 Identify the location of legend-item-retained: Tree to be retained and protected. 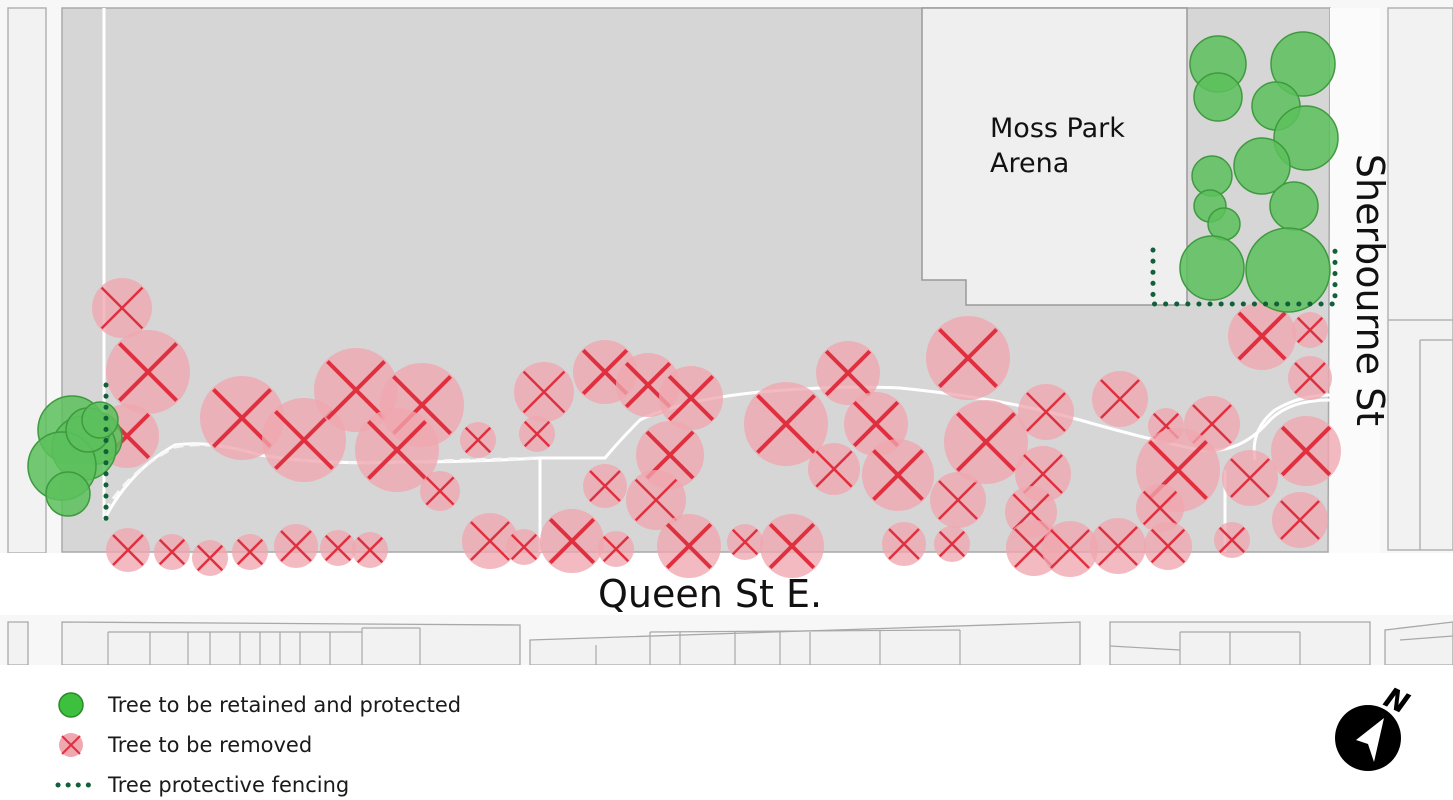
(256, 705).